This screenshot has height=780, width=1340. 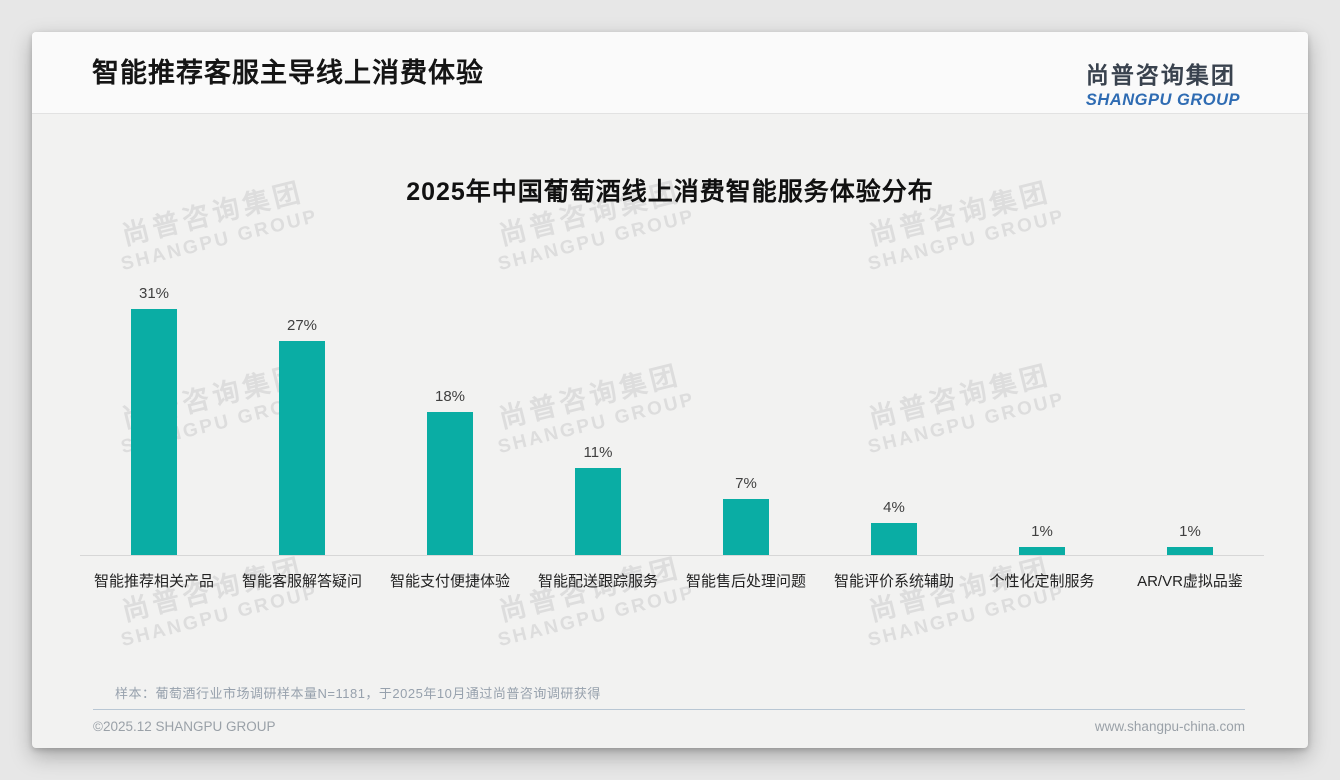 I want to click on brand-logo-en: SHANGPU GROUP, so click(x=1162, y=100).